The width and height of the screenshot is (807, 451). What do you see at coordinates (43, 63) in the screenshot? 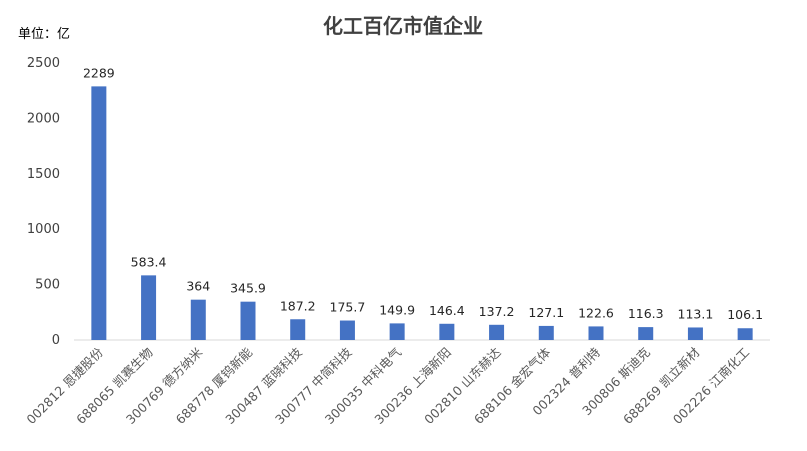
I see `y-tick-label: 2500` at bounding box center [43, 63].